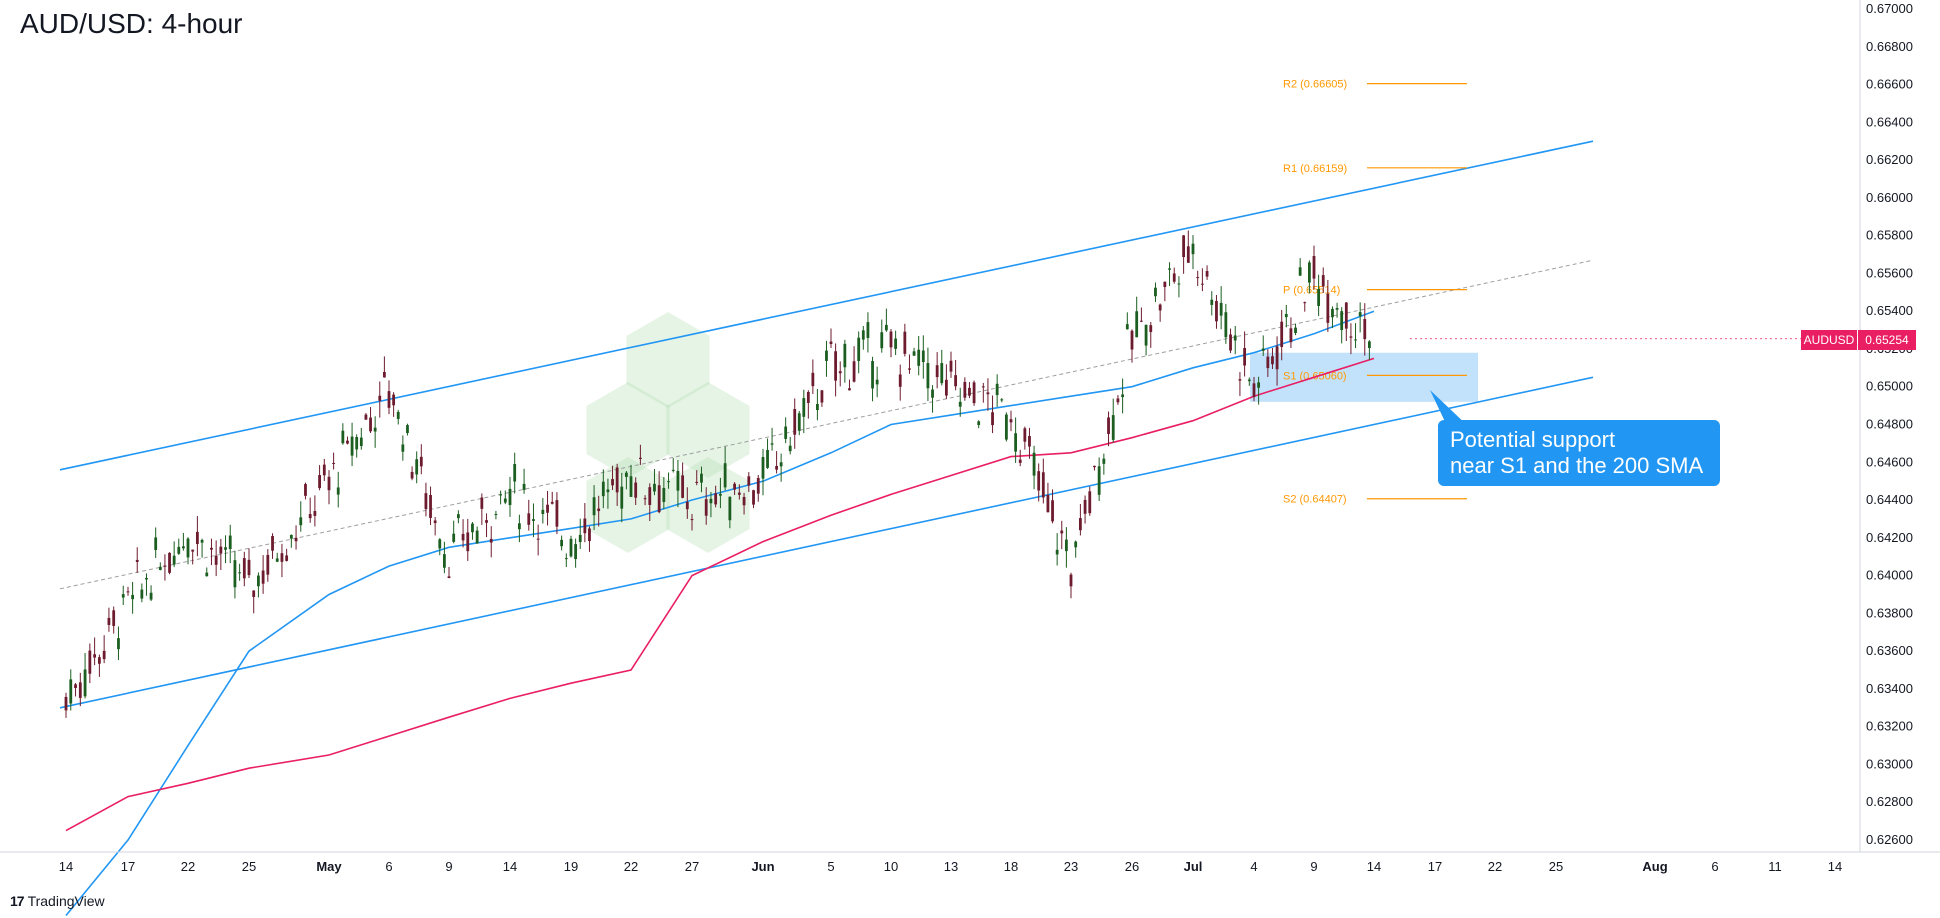 This screenshot has height=918, width=1940. Describe the element at coordinates (1315, 169) in the screenshot. I see `pivot-label: R1 (0.66159)` at that location.